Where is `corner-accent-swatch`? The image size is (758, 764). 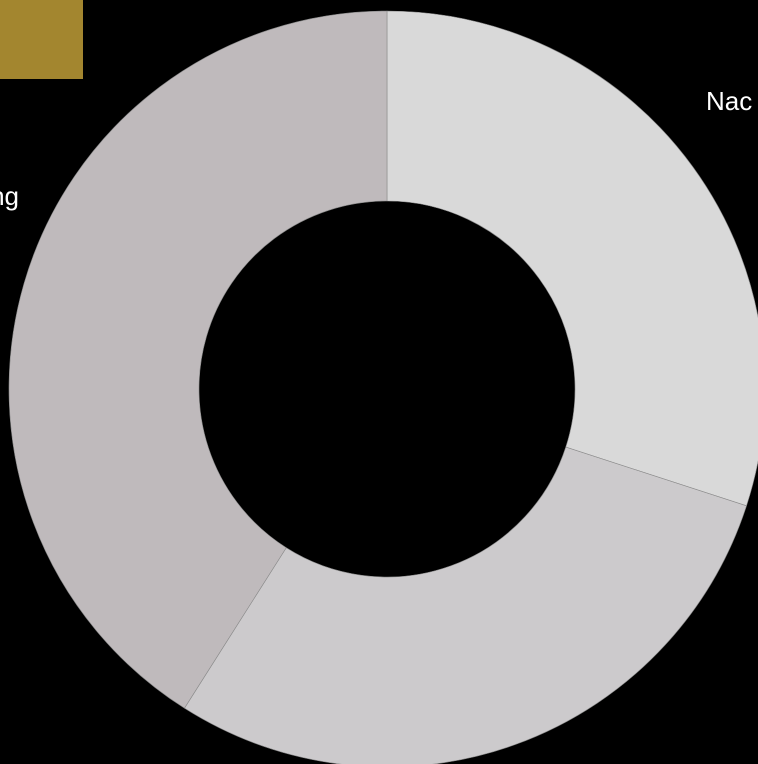
corner-accent-swatch is located at coordinates (41, 39).